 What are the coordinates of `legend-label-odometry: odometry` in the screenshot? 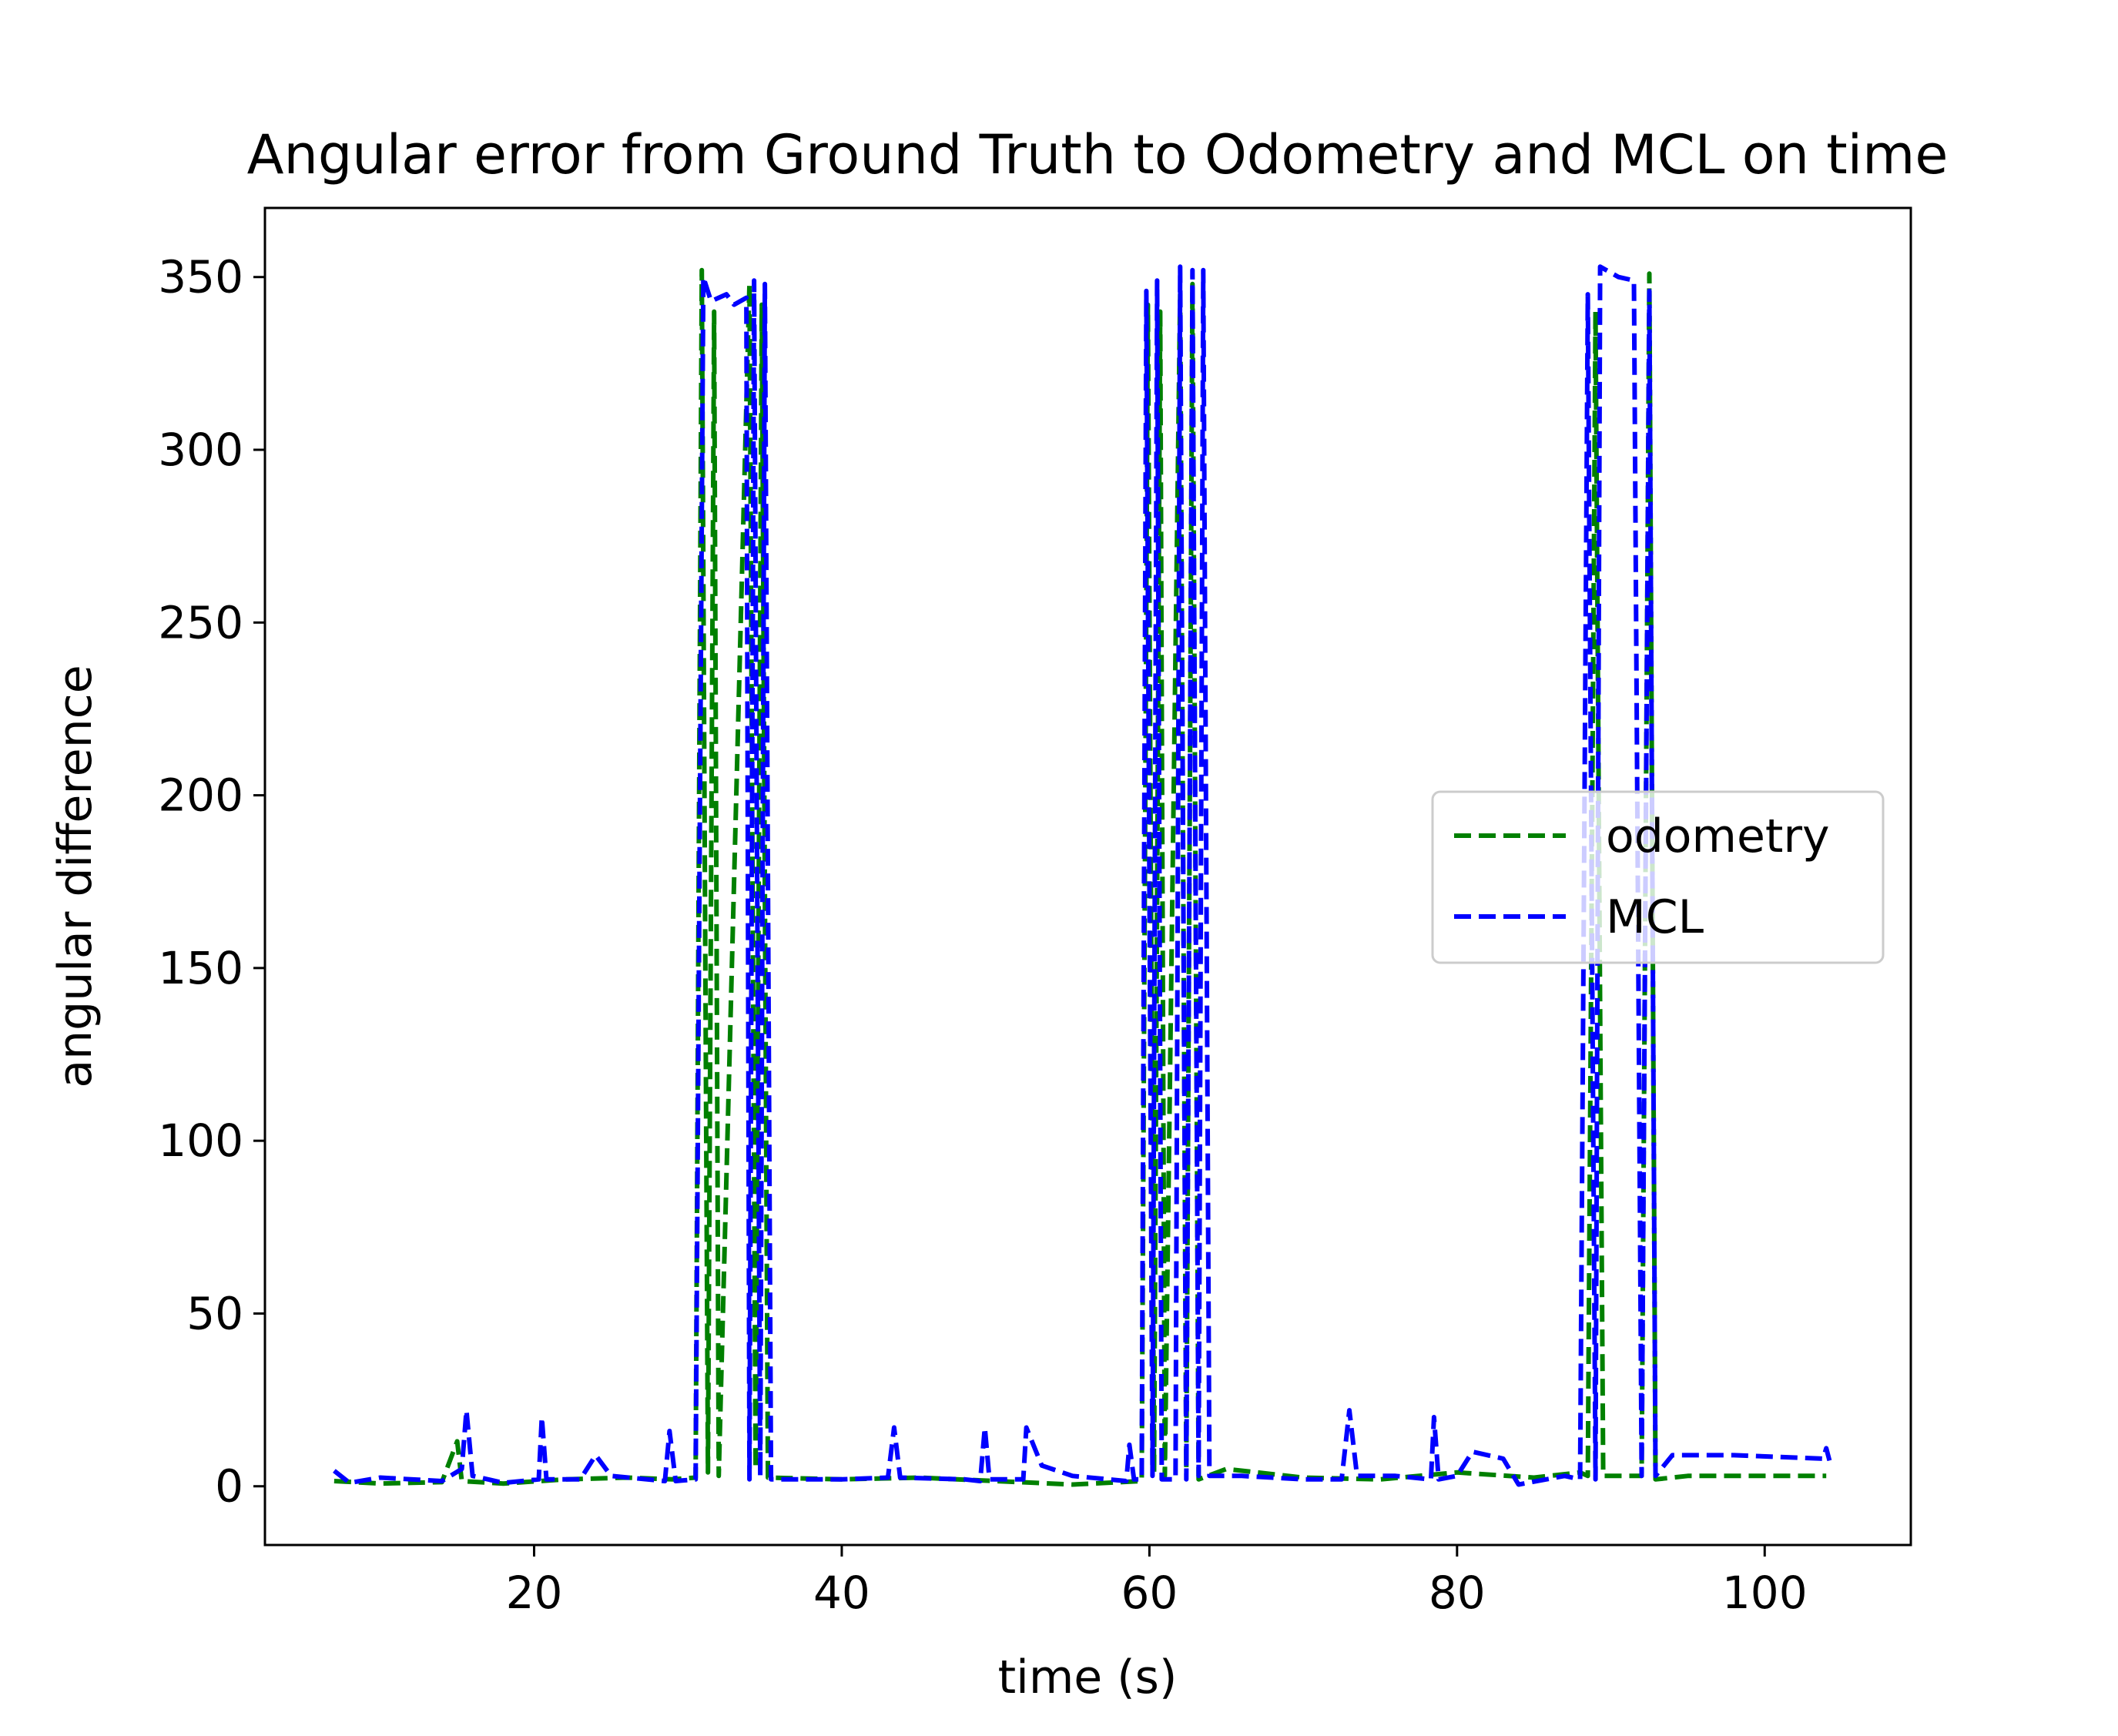 It's located at (1718, 836).